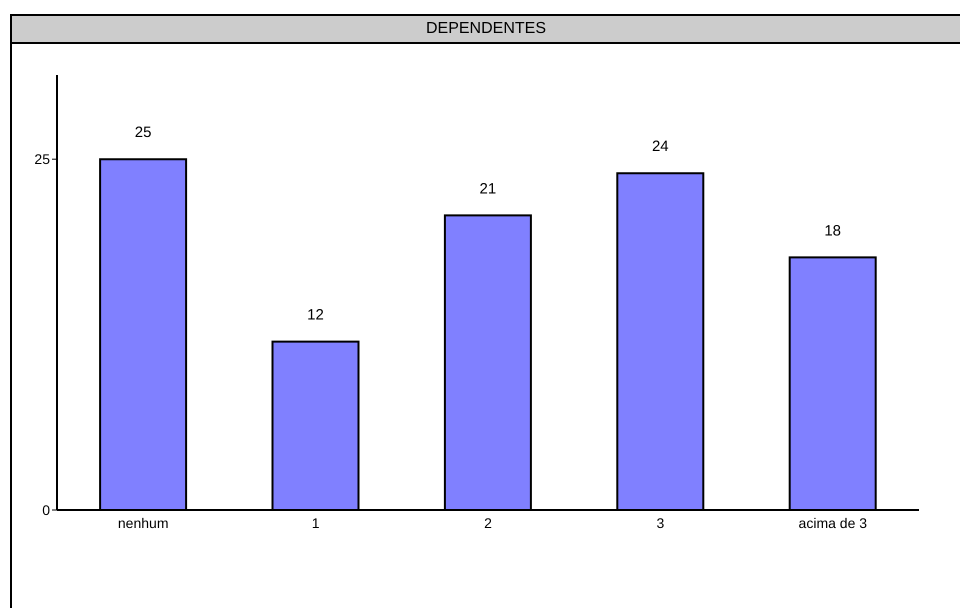 This screenshot has width=960, height=608. What do you see at coordinates (660, 147) in the screenshot?
I see `data-label: 24` at bounding box center [660, 147].